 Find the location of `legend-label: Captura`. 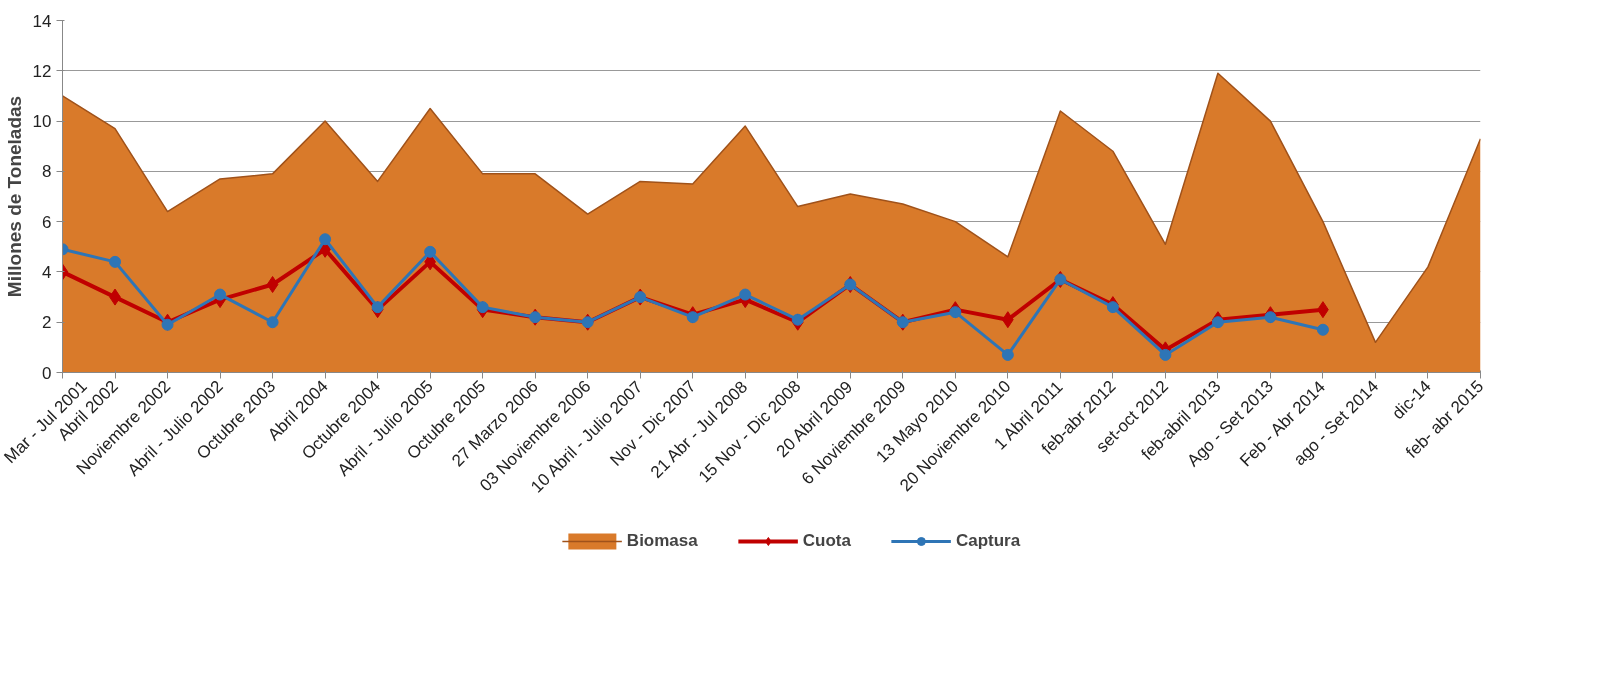

legend-label: Captura is located at coordinates (988, 541).